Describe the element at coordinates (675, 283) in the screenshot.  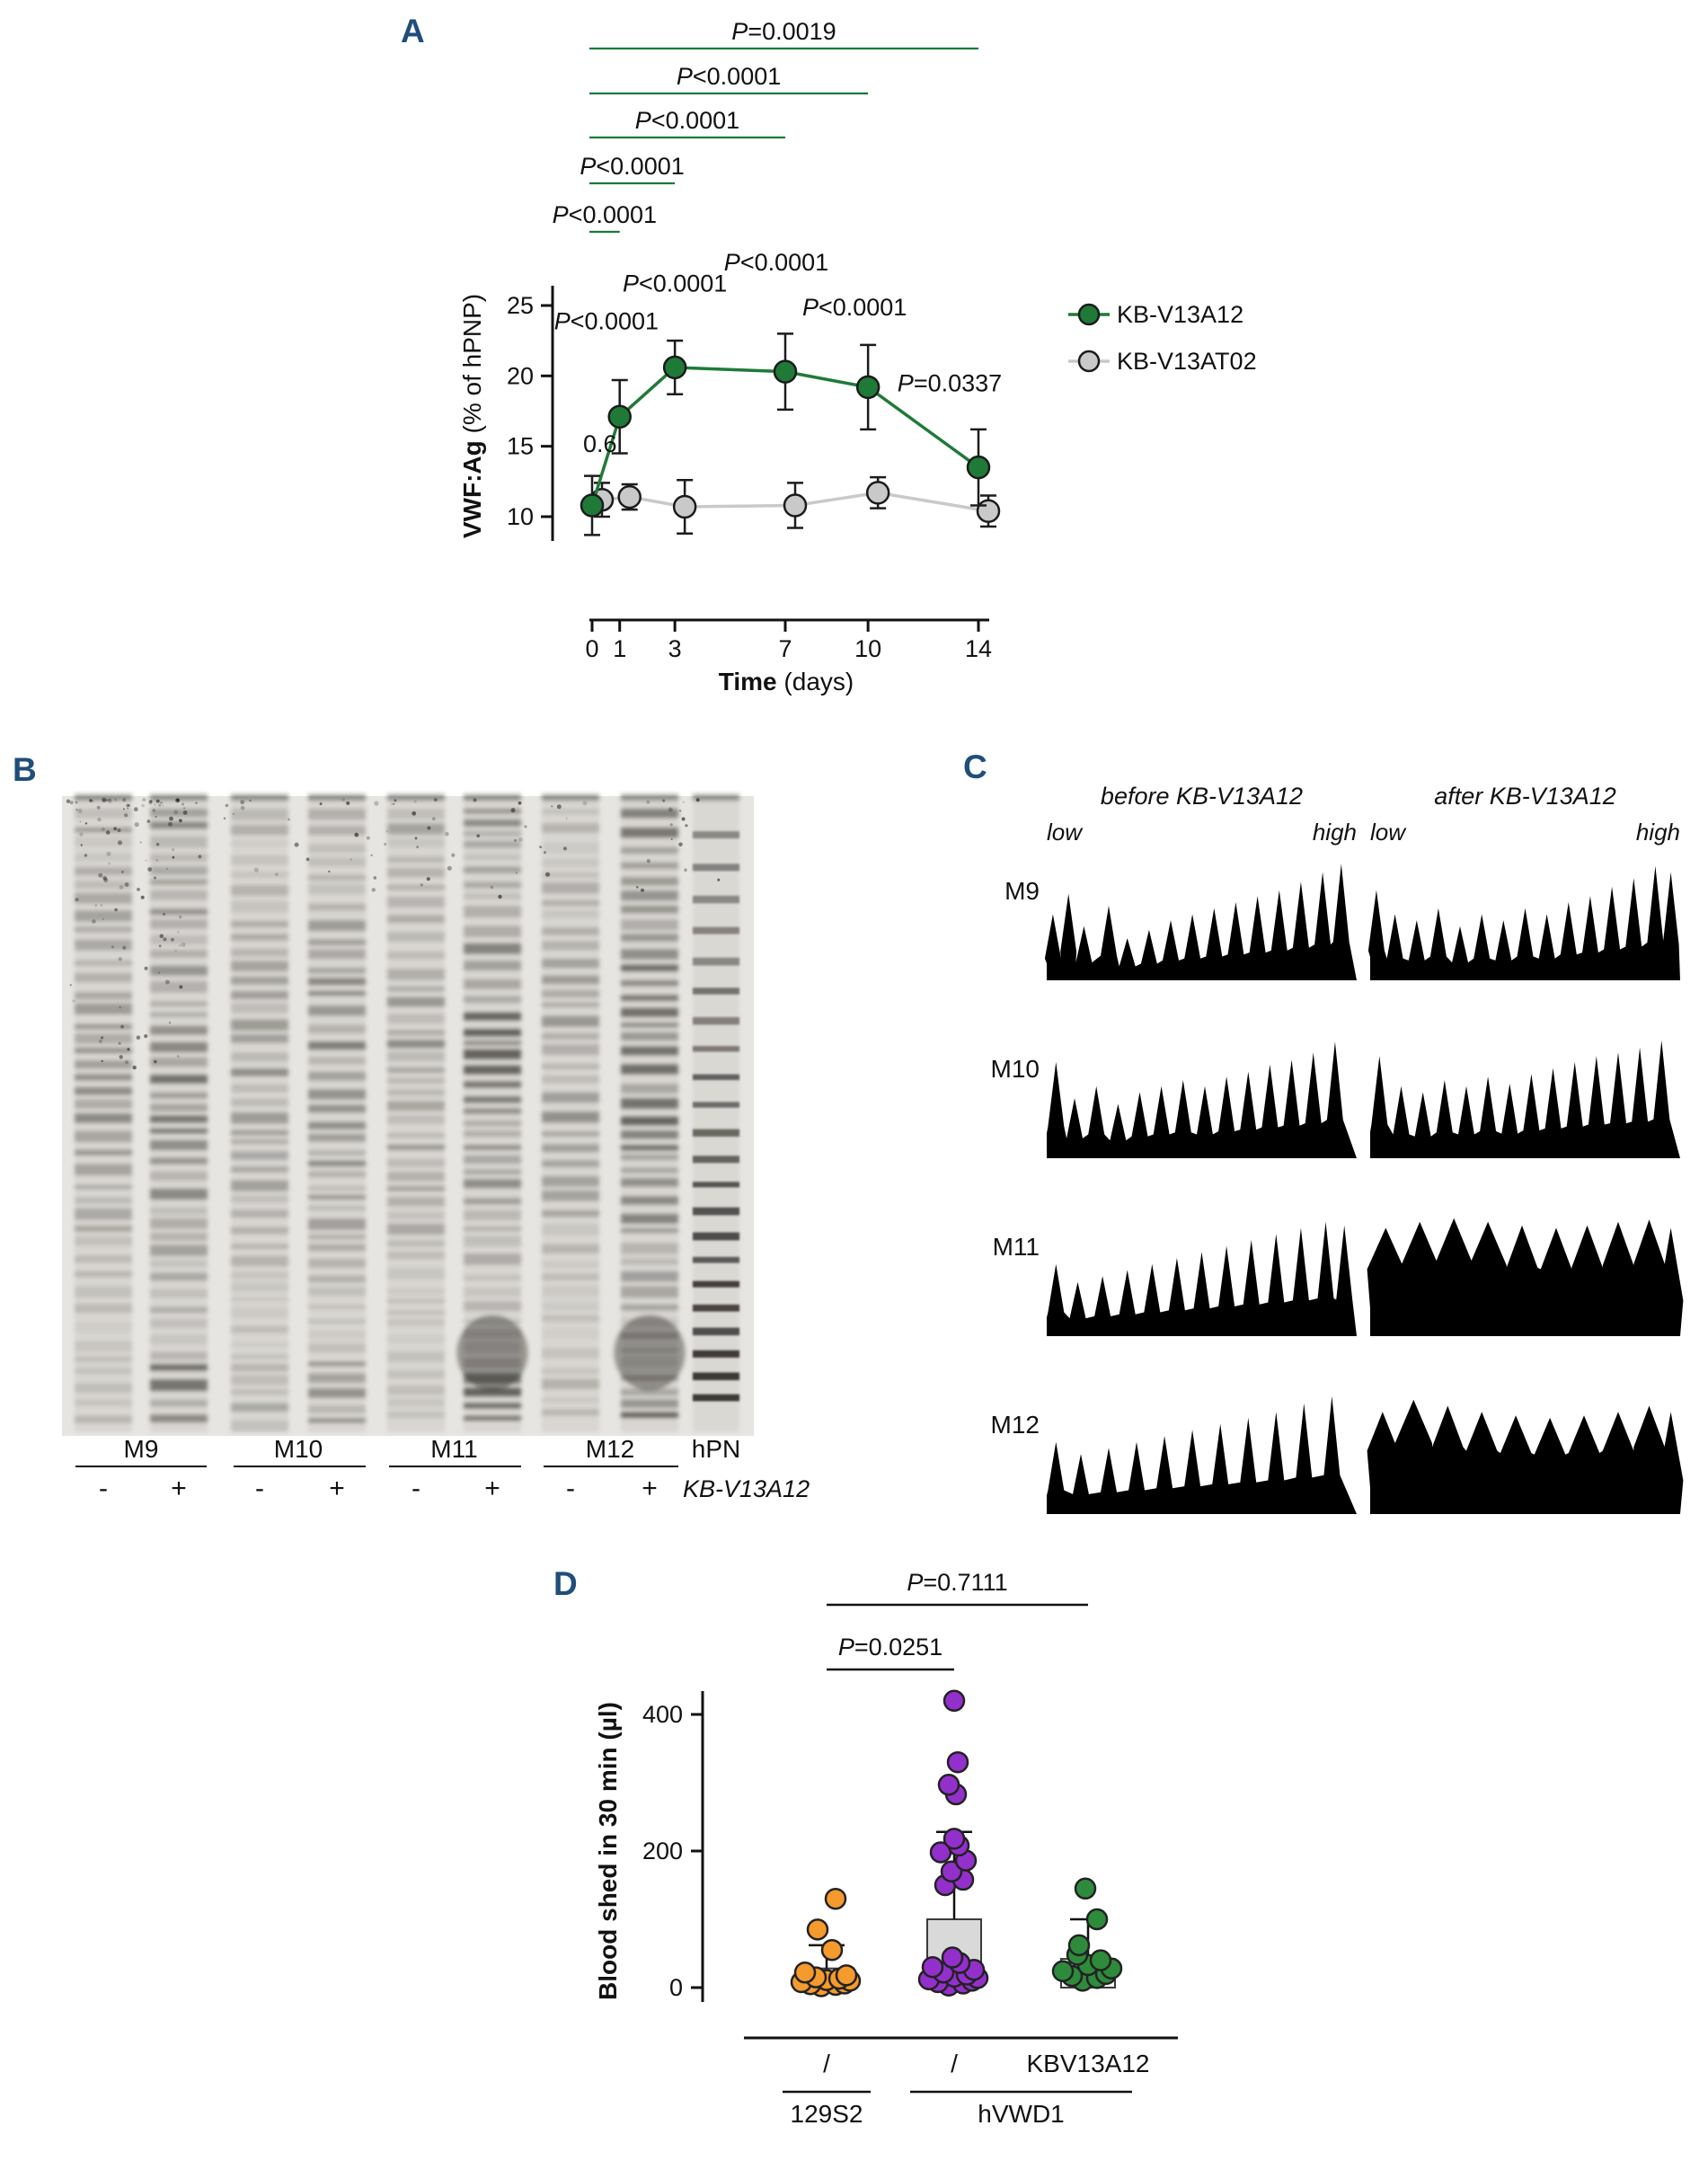
I see `point-pvalue: P<0.0001` at that location.